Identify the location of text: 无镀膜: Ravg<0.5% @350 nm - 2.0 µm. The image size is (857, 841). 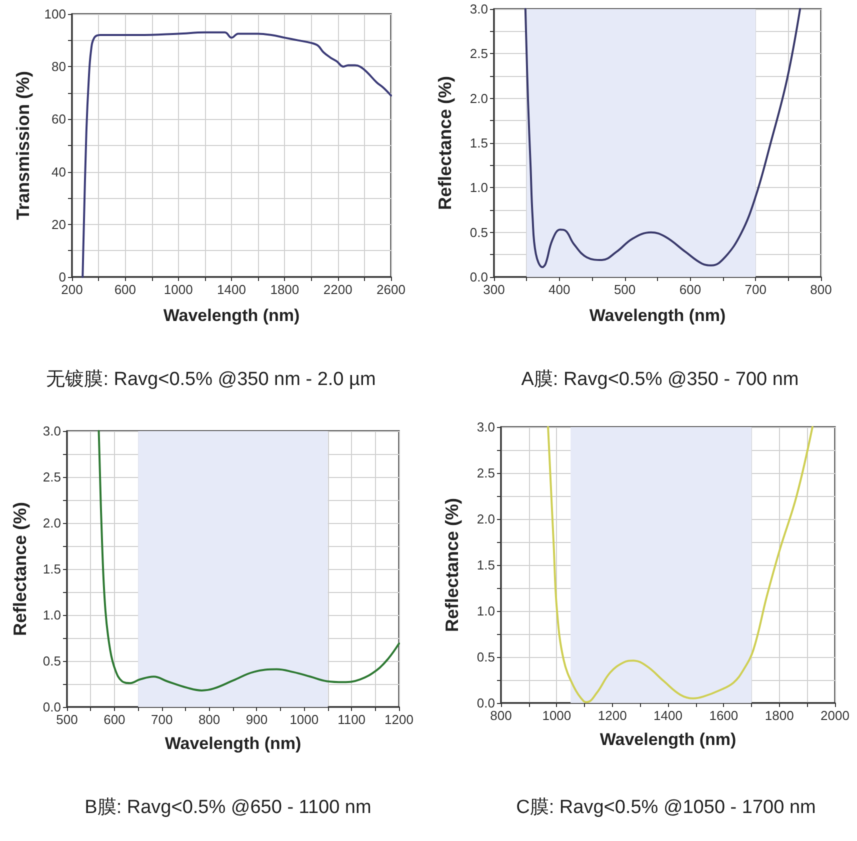
(211, 380).